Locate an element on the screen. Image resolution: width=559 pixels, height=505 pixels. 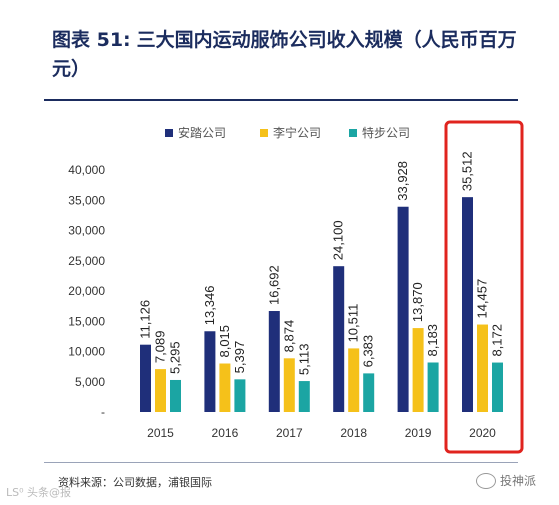
legend-entry: 安踏公司 is located at coordinates (202, 132).